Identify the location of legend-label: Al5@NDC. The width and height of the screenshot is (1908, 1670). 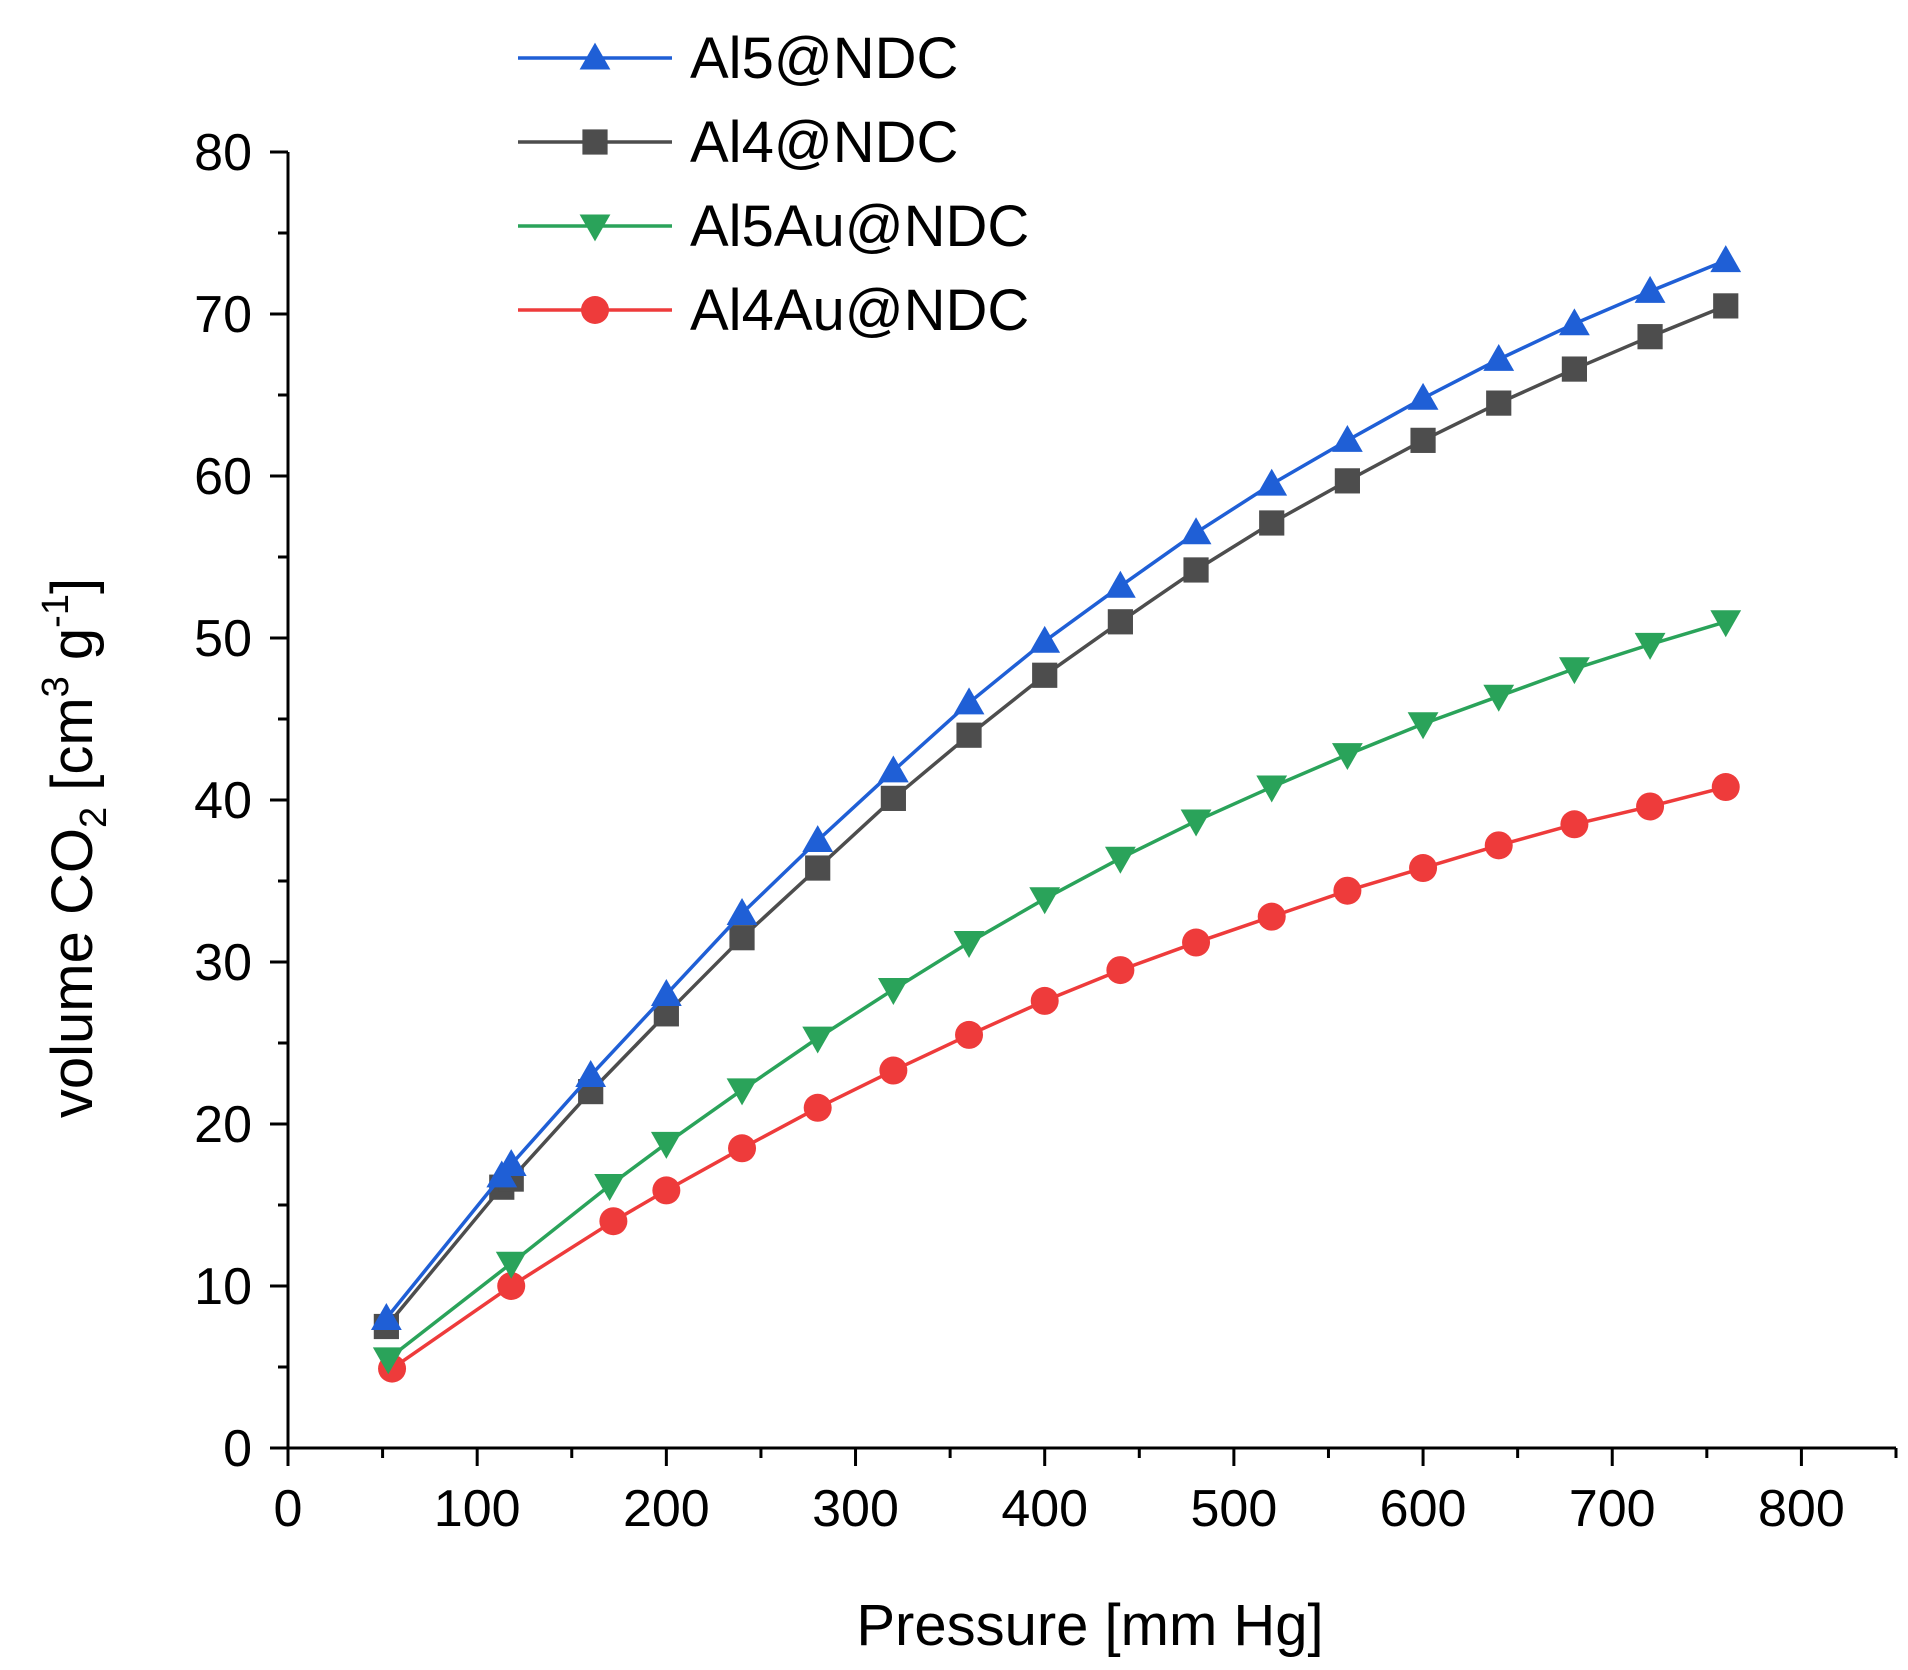
(824, 58).